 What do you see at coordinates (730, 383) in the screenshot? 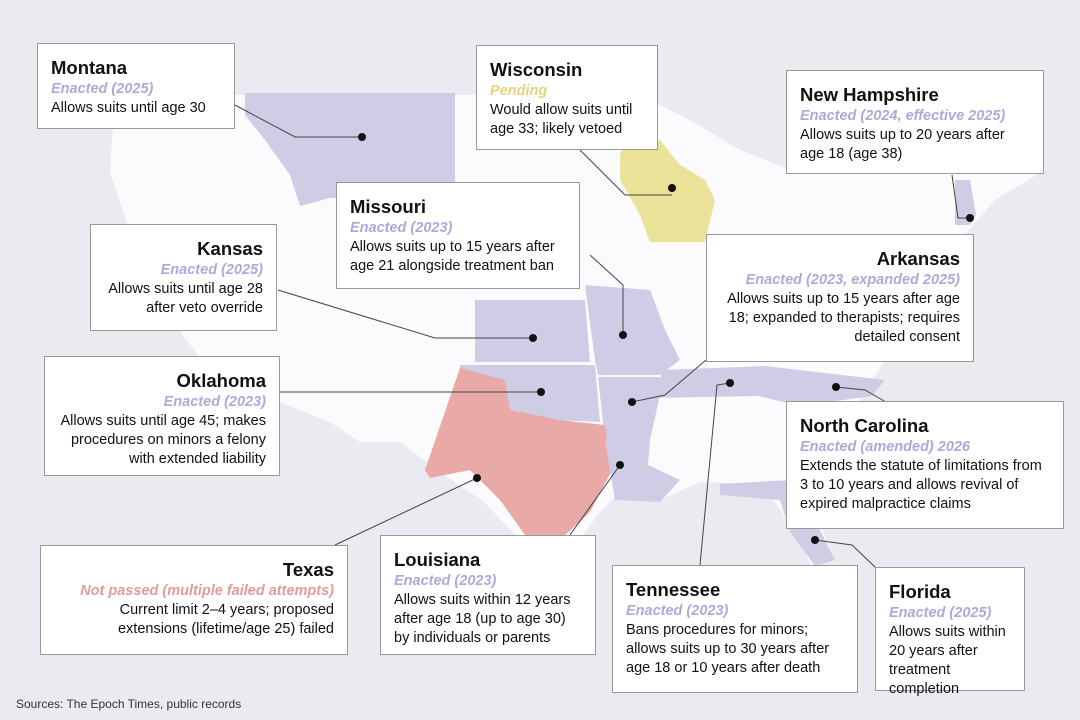
I see `marker-dot-tennessee` at bounding box center [730, 383].